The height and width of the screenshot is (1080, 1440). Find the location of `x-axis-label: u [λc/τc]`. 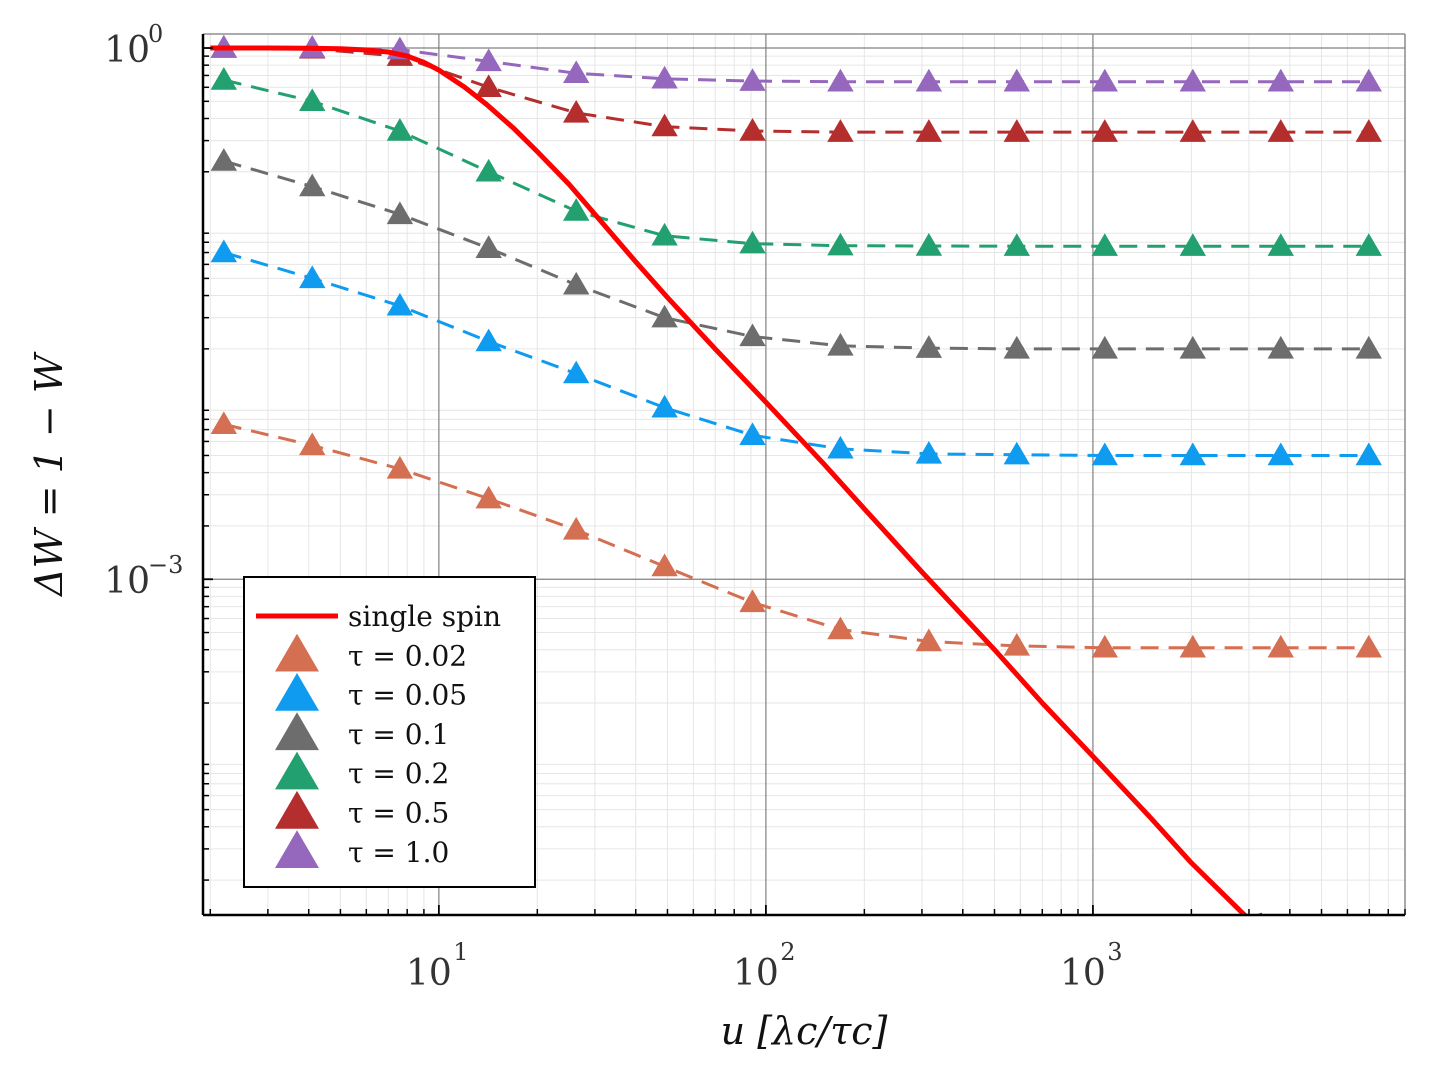

x-axis-label: u [λc/τc] is located at coordinates (804, 1031).